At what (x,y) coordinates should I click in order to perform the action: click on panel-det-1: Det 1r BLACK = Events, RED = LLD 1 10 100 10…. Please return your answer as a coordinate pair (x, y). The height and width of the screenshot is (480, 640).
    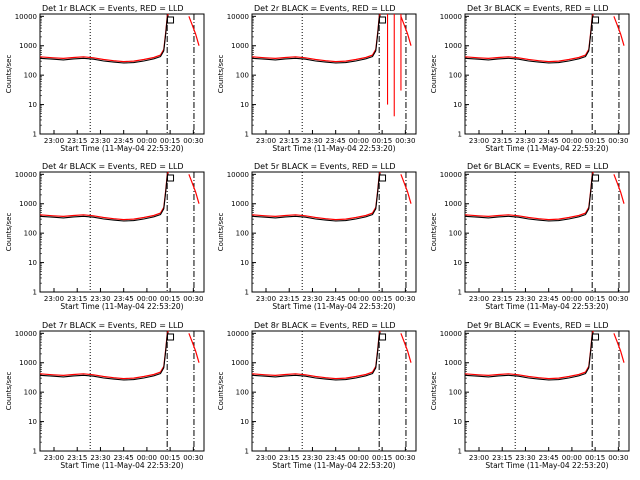
    Looking at the image, I should click on (105, 78).